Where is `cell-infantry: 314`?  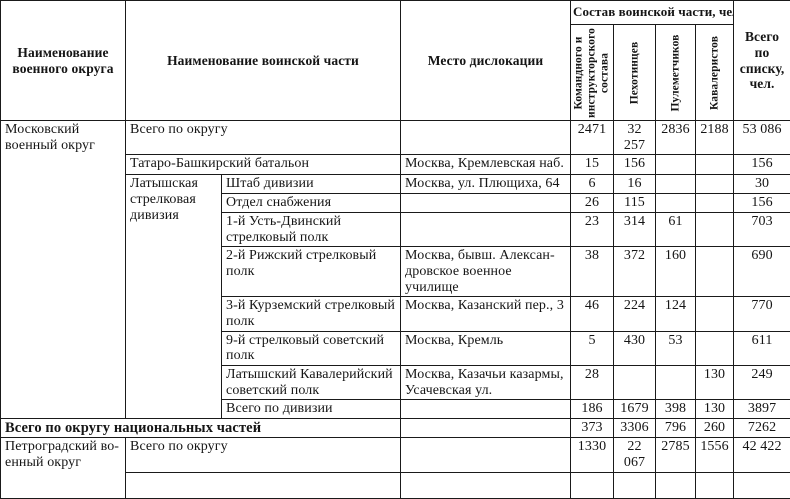 cell-infantry: 314 is located at coordinates (635, 230).